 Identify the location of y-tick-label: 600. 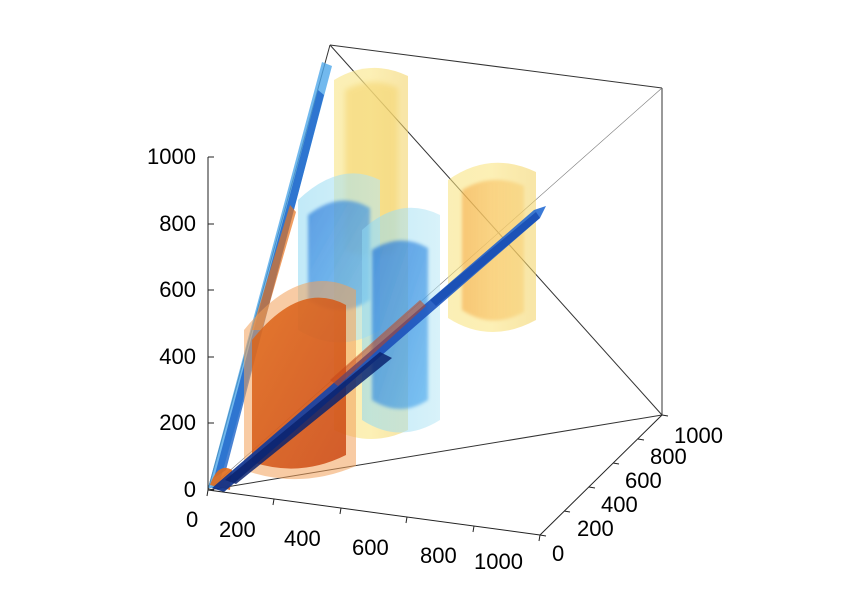
(643, 480).